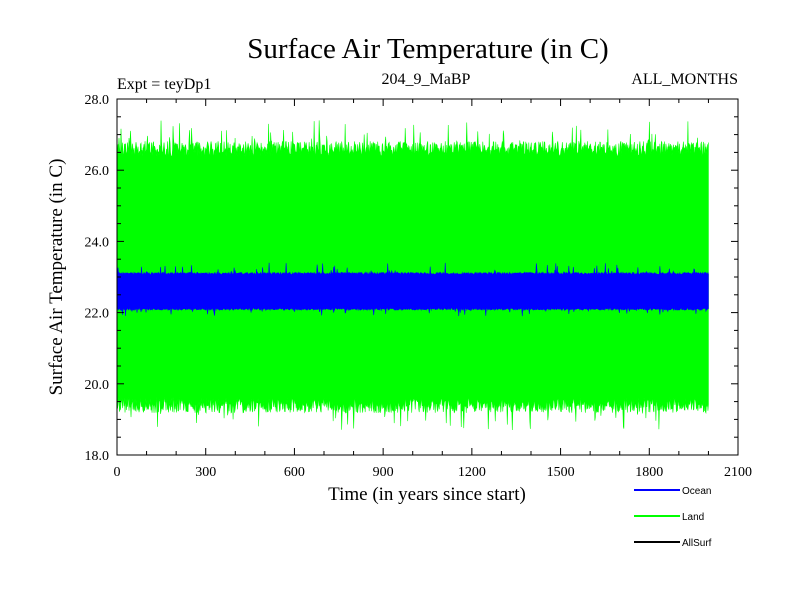 Image resolution: width=800 pixels, height=600 pixels. Describe the element at coordinates (561, 472) in the screenshot. I see `x-tick-label: 1500` at that location.